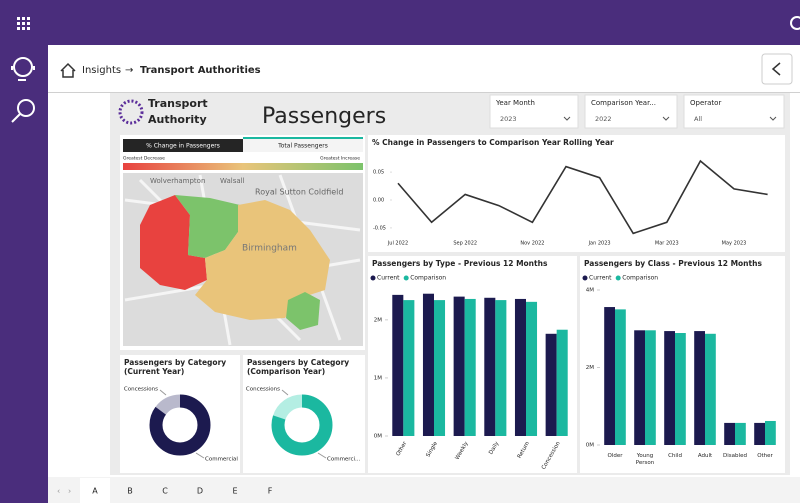  Describe the element at coordinates (734, 244) in the screenshot. I see `x-tick-label: May 2023` at that location.